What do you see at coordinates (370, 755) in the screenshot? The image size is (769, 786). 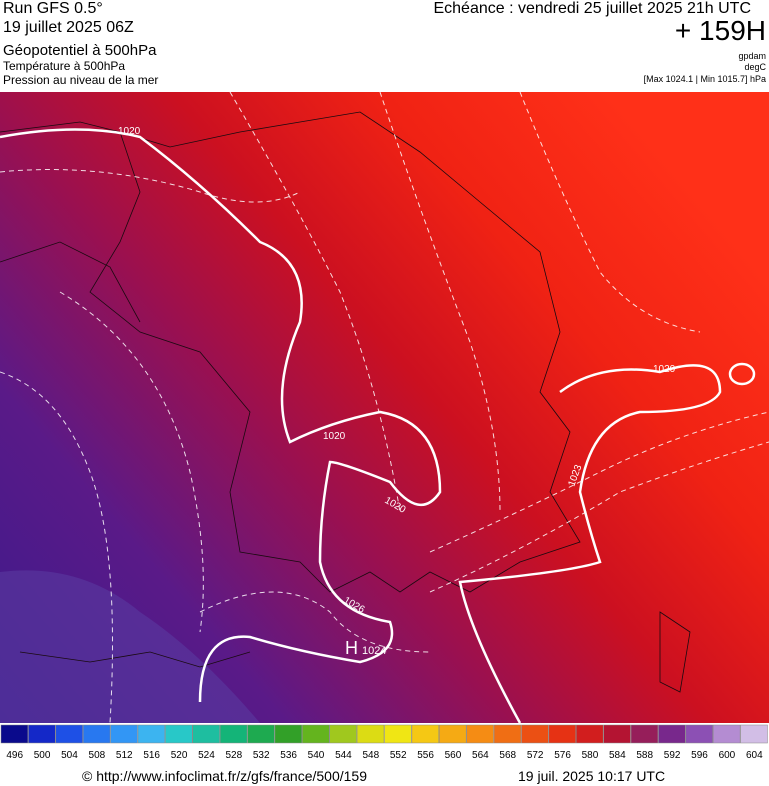 I see `colorbar-label: 548` at bounding box center [370, 755].